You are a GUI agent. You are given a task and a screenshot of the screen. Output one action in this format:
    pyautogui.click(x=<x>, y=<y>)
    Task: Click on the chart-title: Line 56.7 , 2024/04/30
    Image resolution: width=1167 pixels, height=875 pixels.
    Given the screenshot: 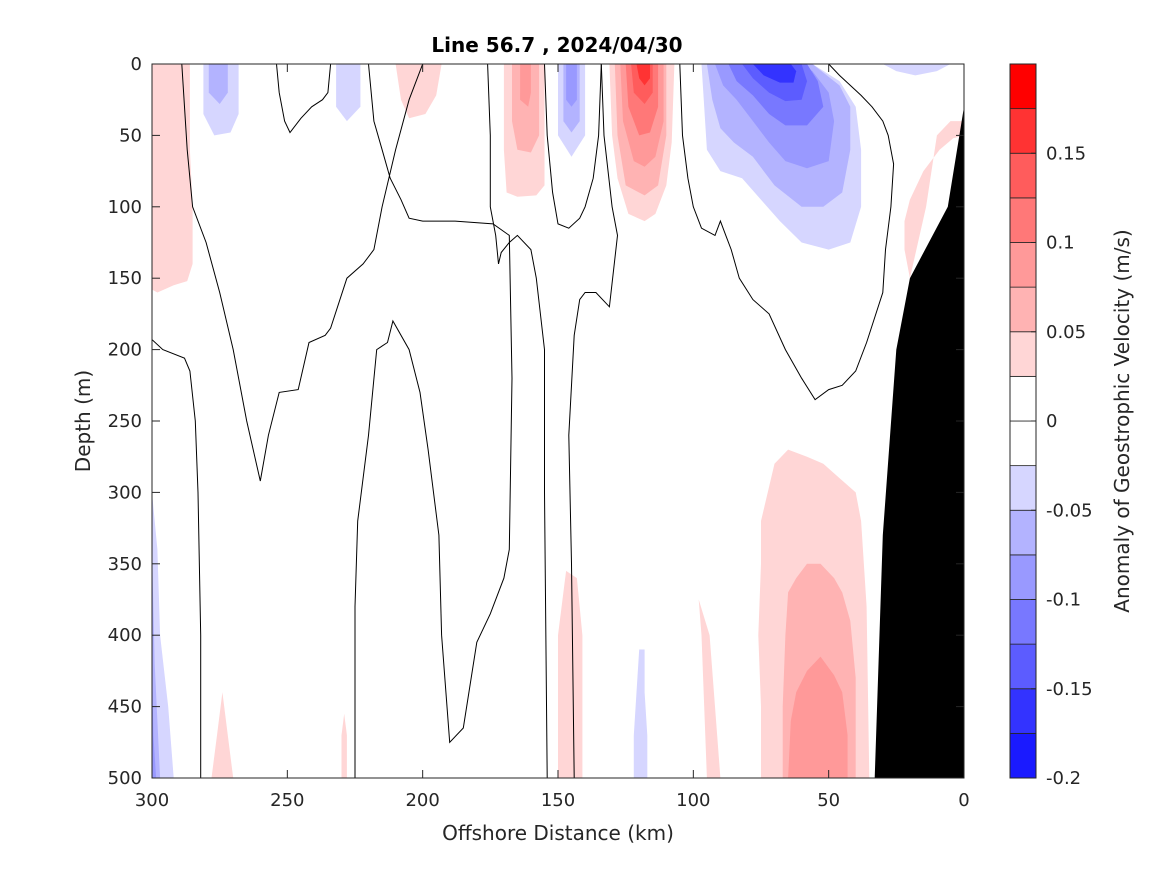 What is the action you would take?
    pyautogui.click(x=556, y=45)
    